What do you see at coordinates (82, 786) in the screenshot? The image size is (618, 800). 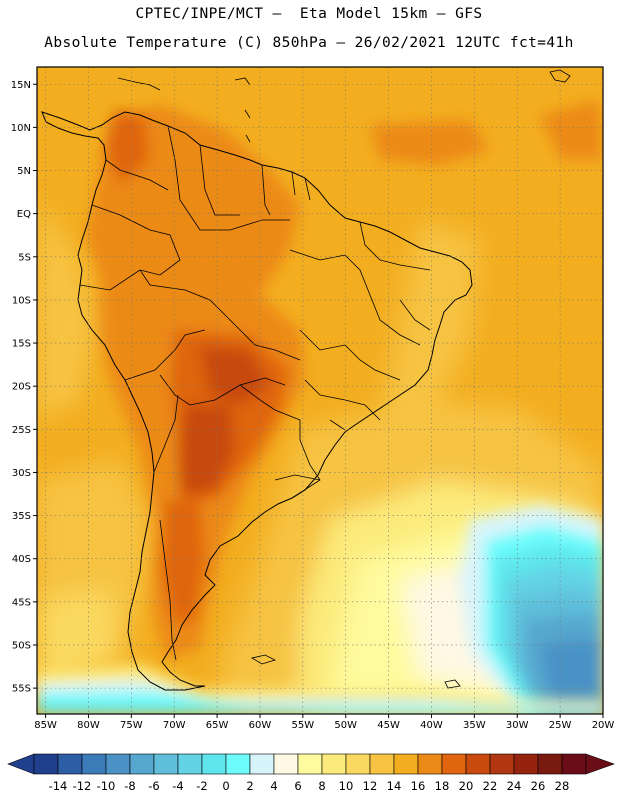 I see `colorbar-label: -12` at bounding box center [82, 786].